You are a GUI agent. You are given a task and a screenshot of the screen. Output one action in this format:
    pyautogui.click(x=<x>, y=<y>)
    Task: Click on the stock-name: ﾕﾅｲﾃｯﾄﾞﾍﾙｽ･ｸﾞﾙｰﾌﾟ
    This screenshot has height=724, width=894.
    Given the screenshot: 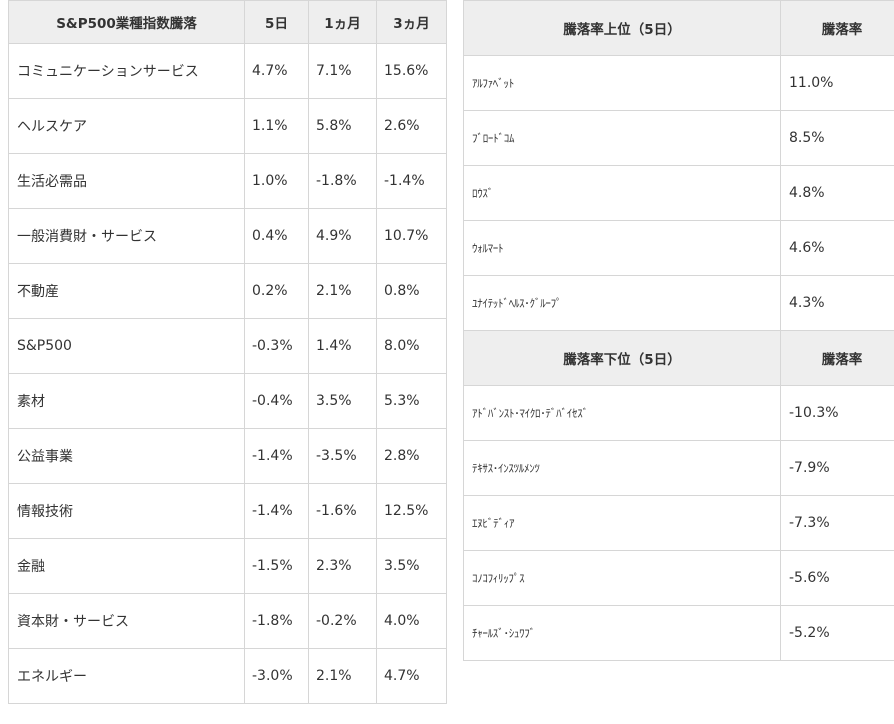 What is the action you would take?
    pyautogui.click(x=622, y=303)
    